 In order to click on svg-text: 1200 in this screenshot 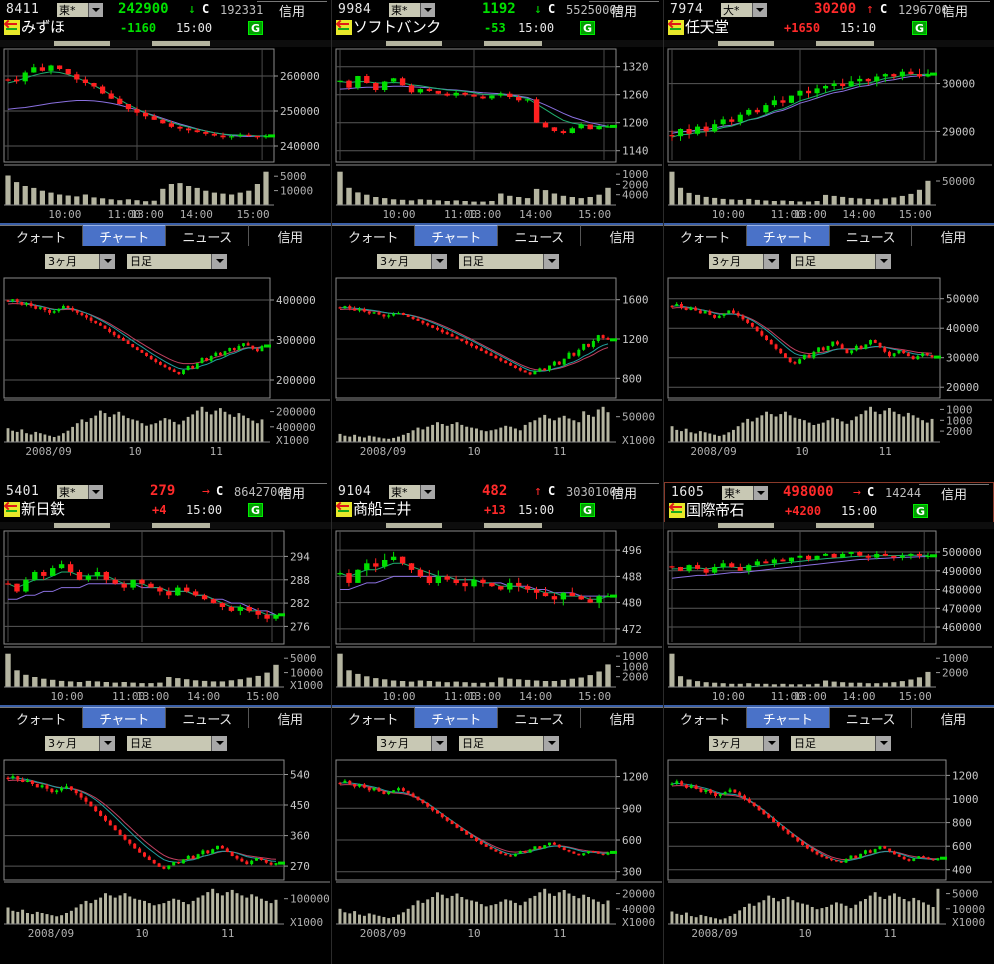, I will do `click(635, 777)`.